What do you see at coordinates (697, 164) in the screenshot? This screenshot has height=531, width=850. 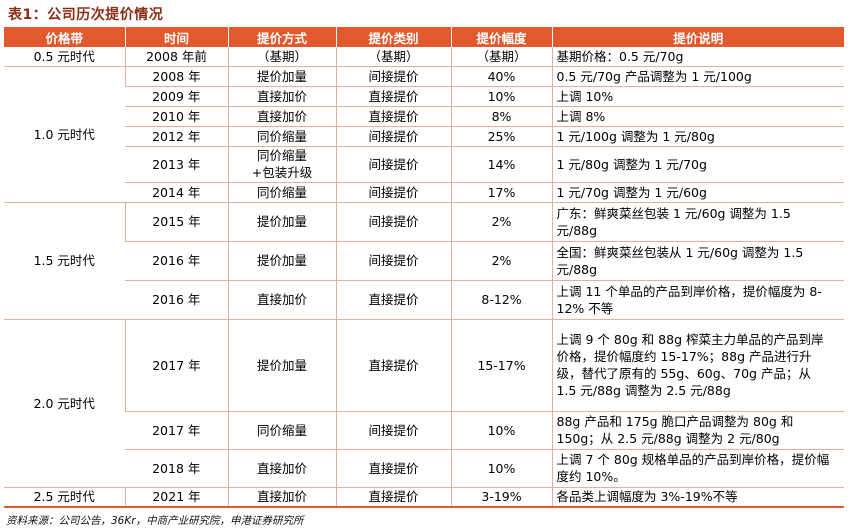 I see `desc-cell: 1 元/80g 调整为 1 元/70g` at bounding box center [697, 164].